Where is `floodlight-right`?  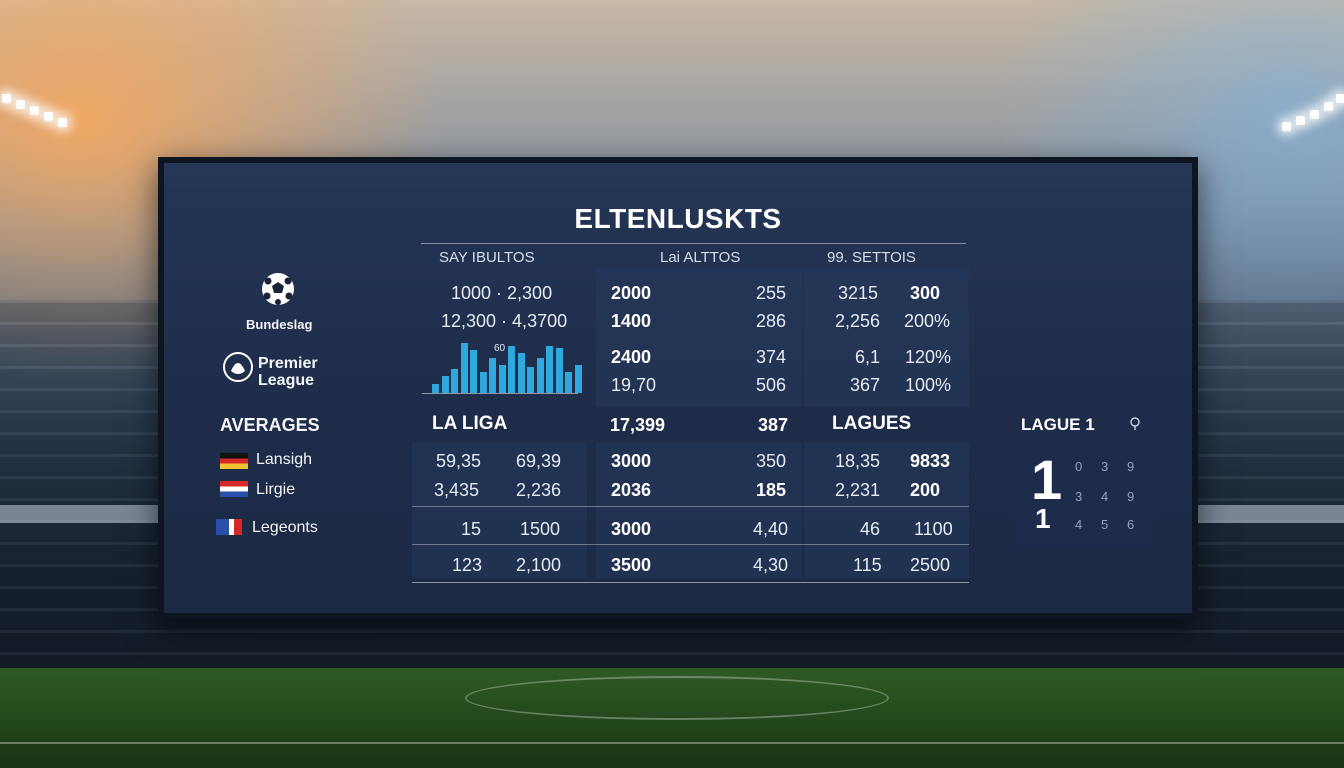
floodlight-right is located at coordinates (1309, 113).